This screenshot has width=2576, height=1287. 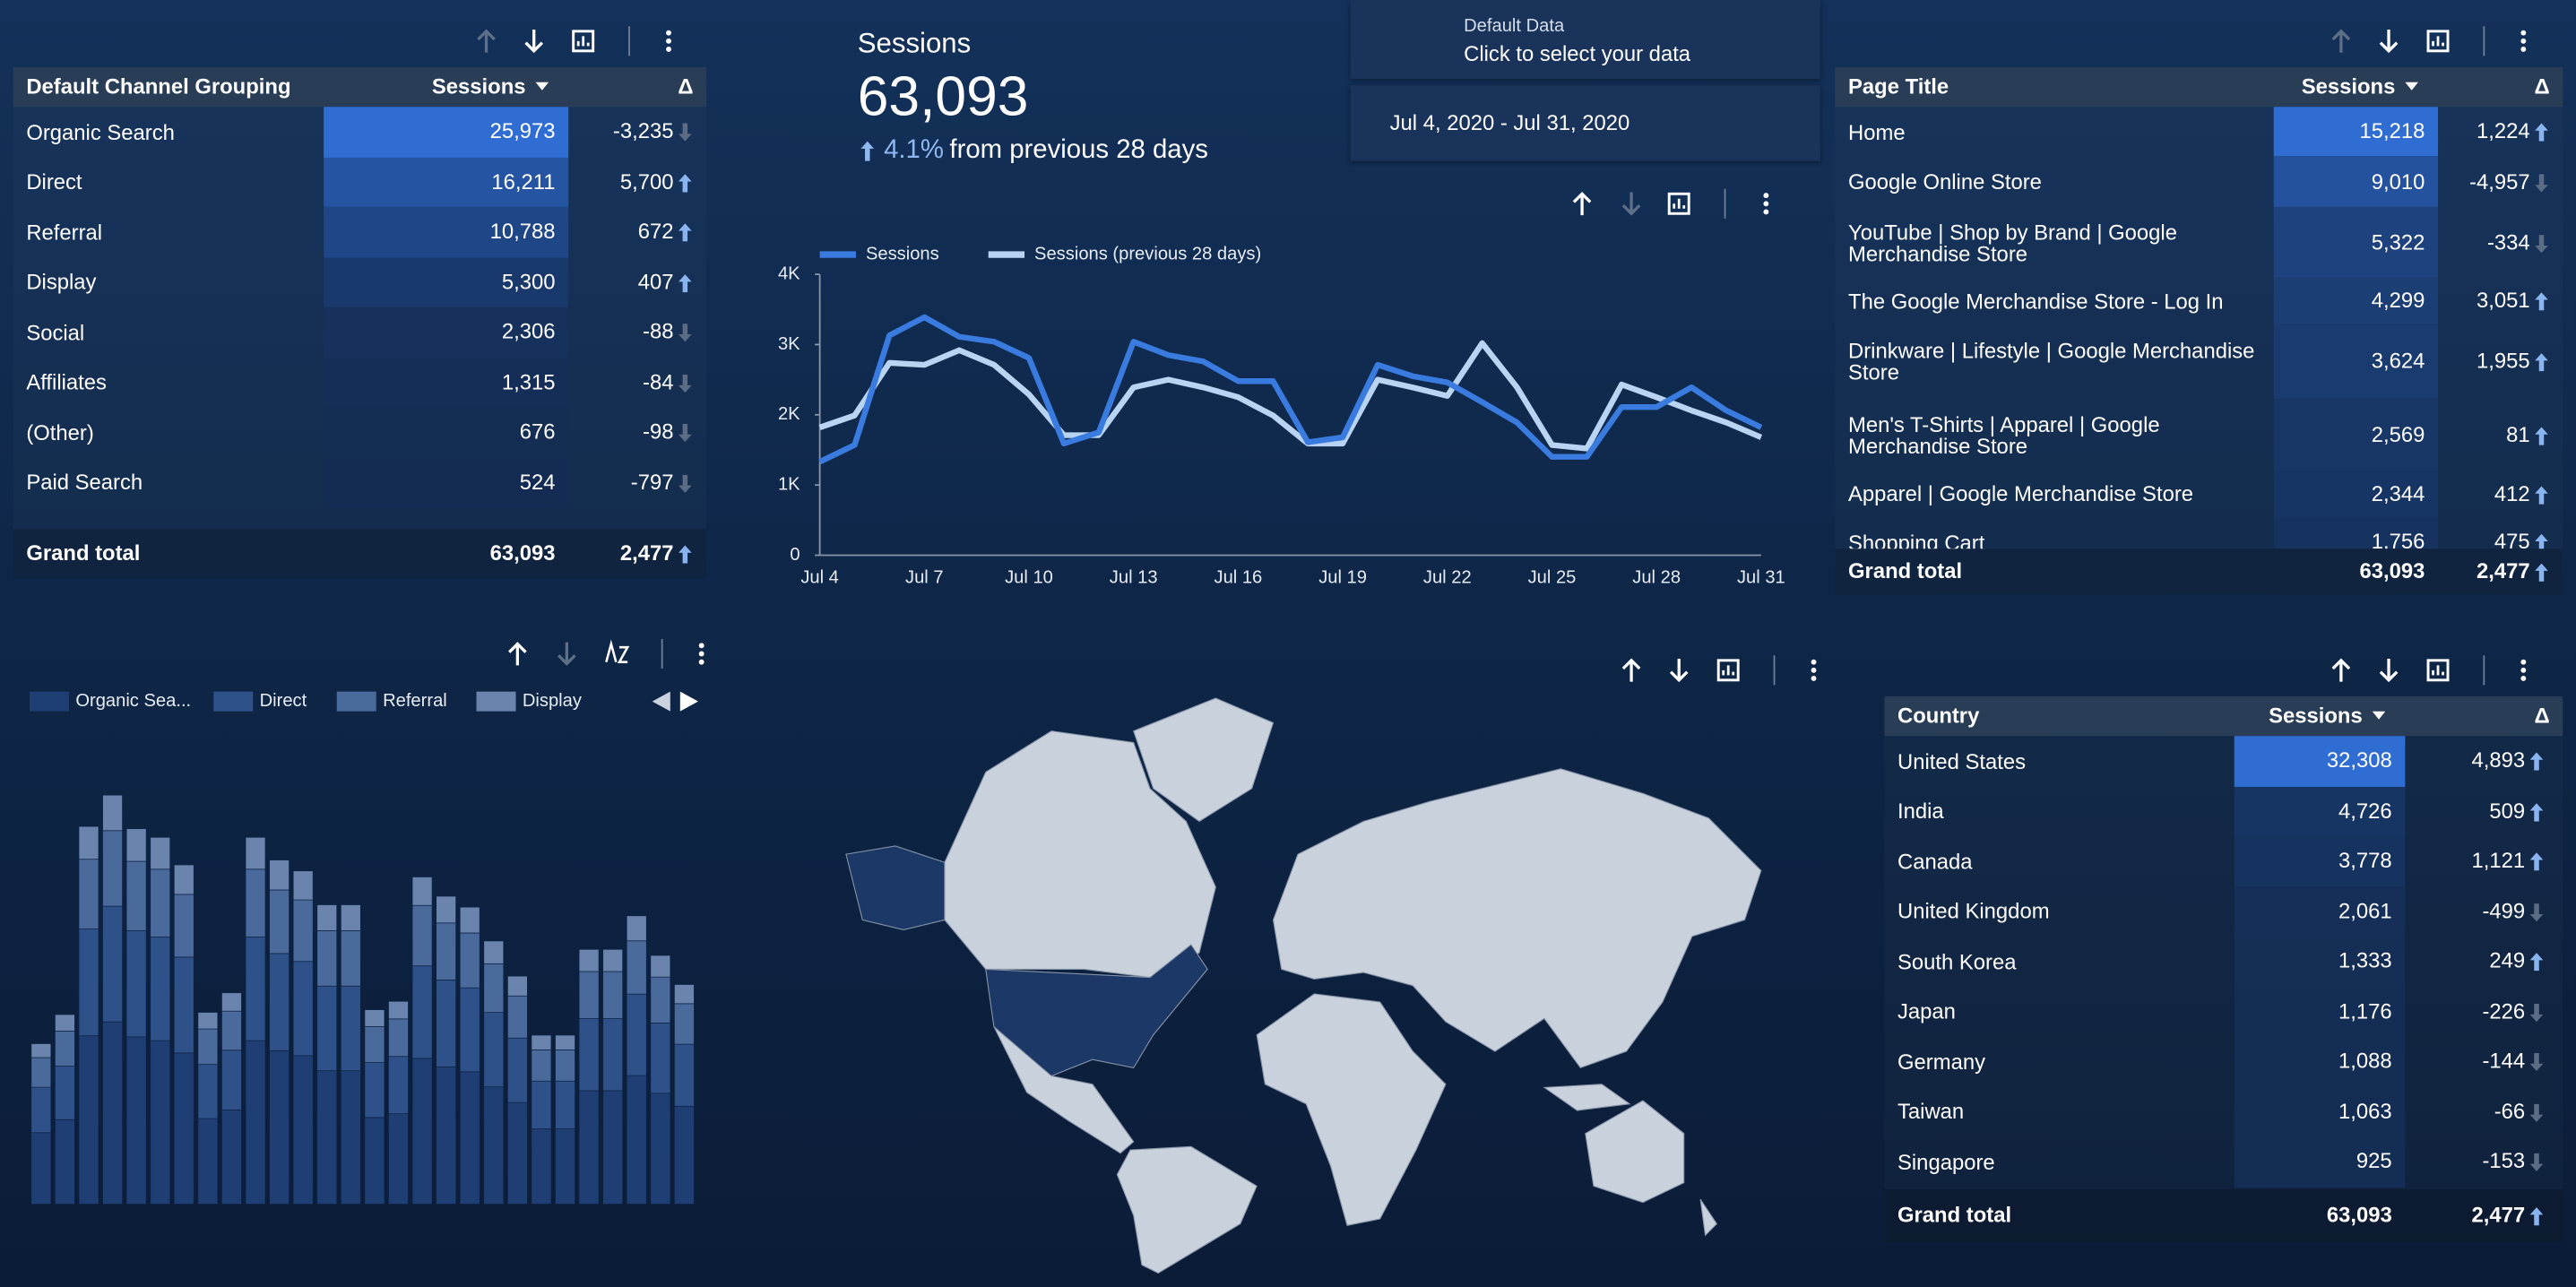 What do you see at coordinates (359, 281) in the screenshot?
I see `table-row: Display 5,300 407` at bounding box center [359, 281].